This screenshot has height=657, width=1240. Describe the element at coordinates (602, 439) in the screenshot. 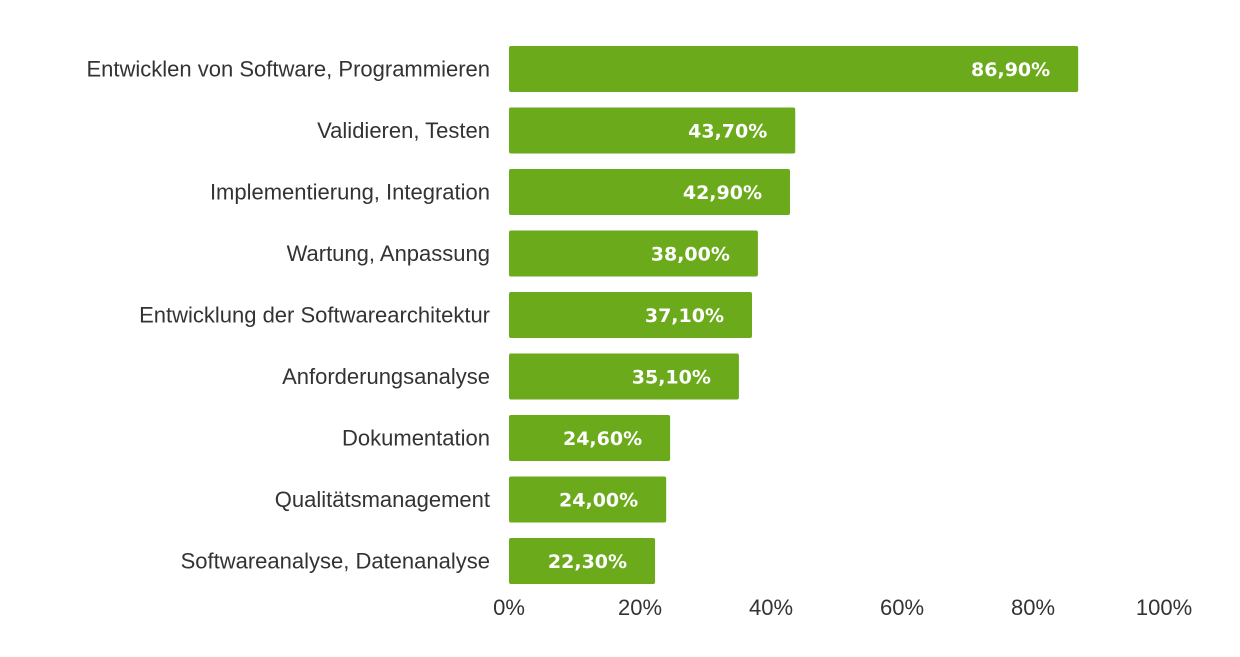

I see `value-label: 24,60%` at that location.